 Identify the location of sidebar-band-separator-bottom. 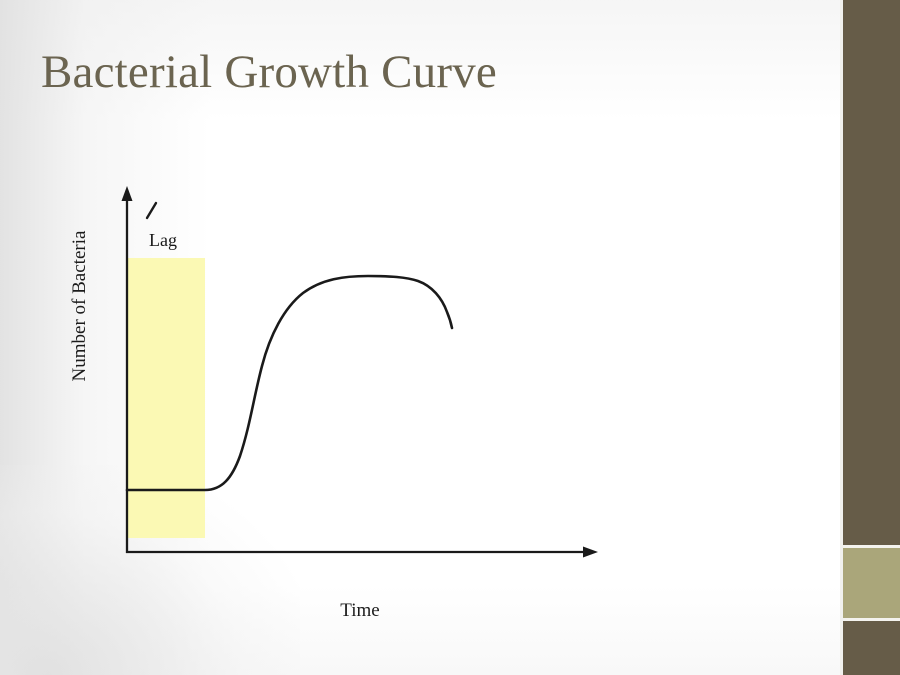
(871, 619).